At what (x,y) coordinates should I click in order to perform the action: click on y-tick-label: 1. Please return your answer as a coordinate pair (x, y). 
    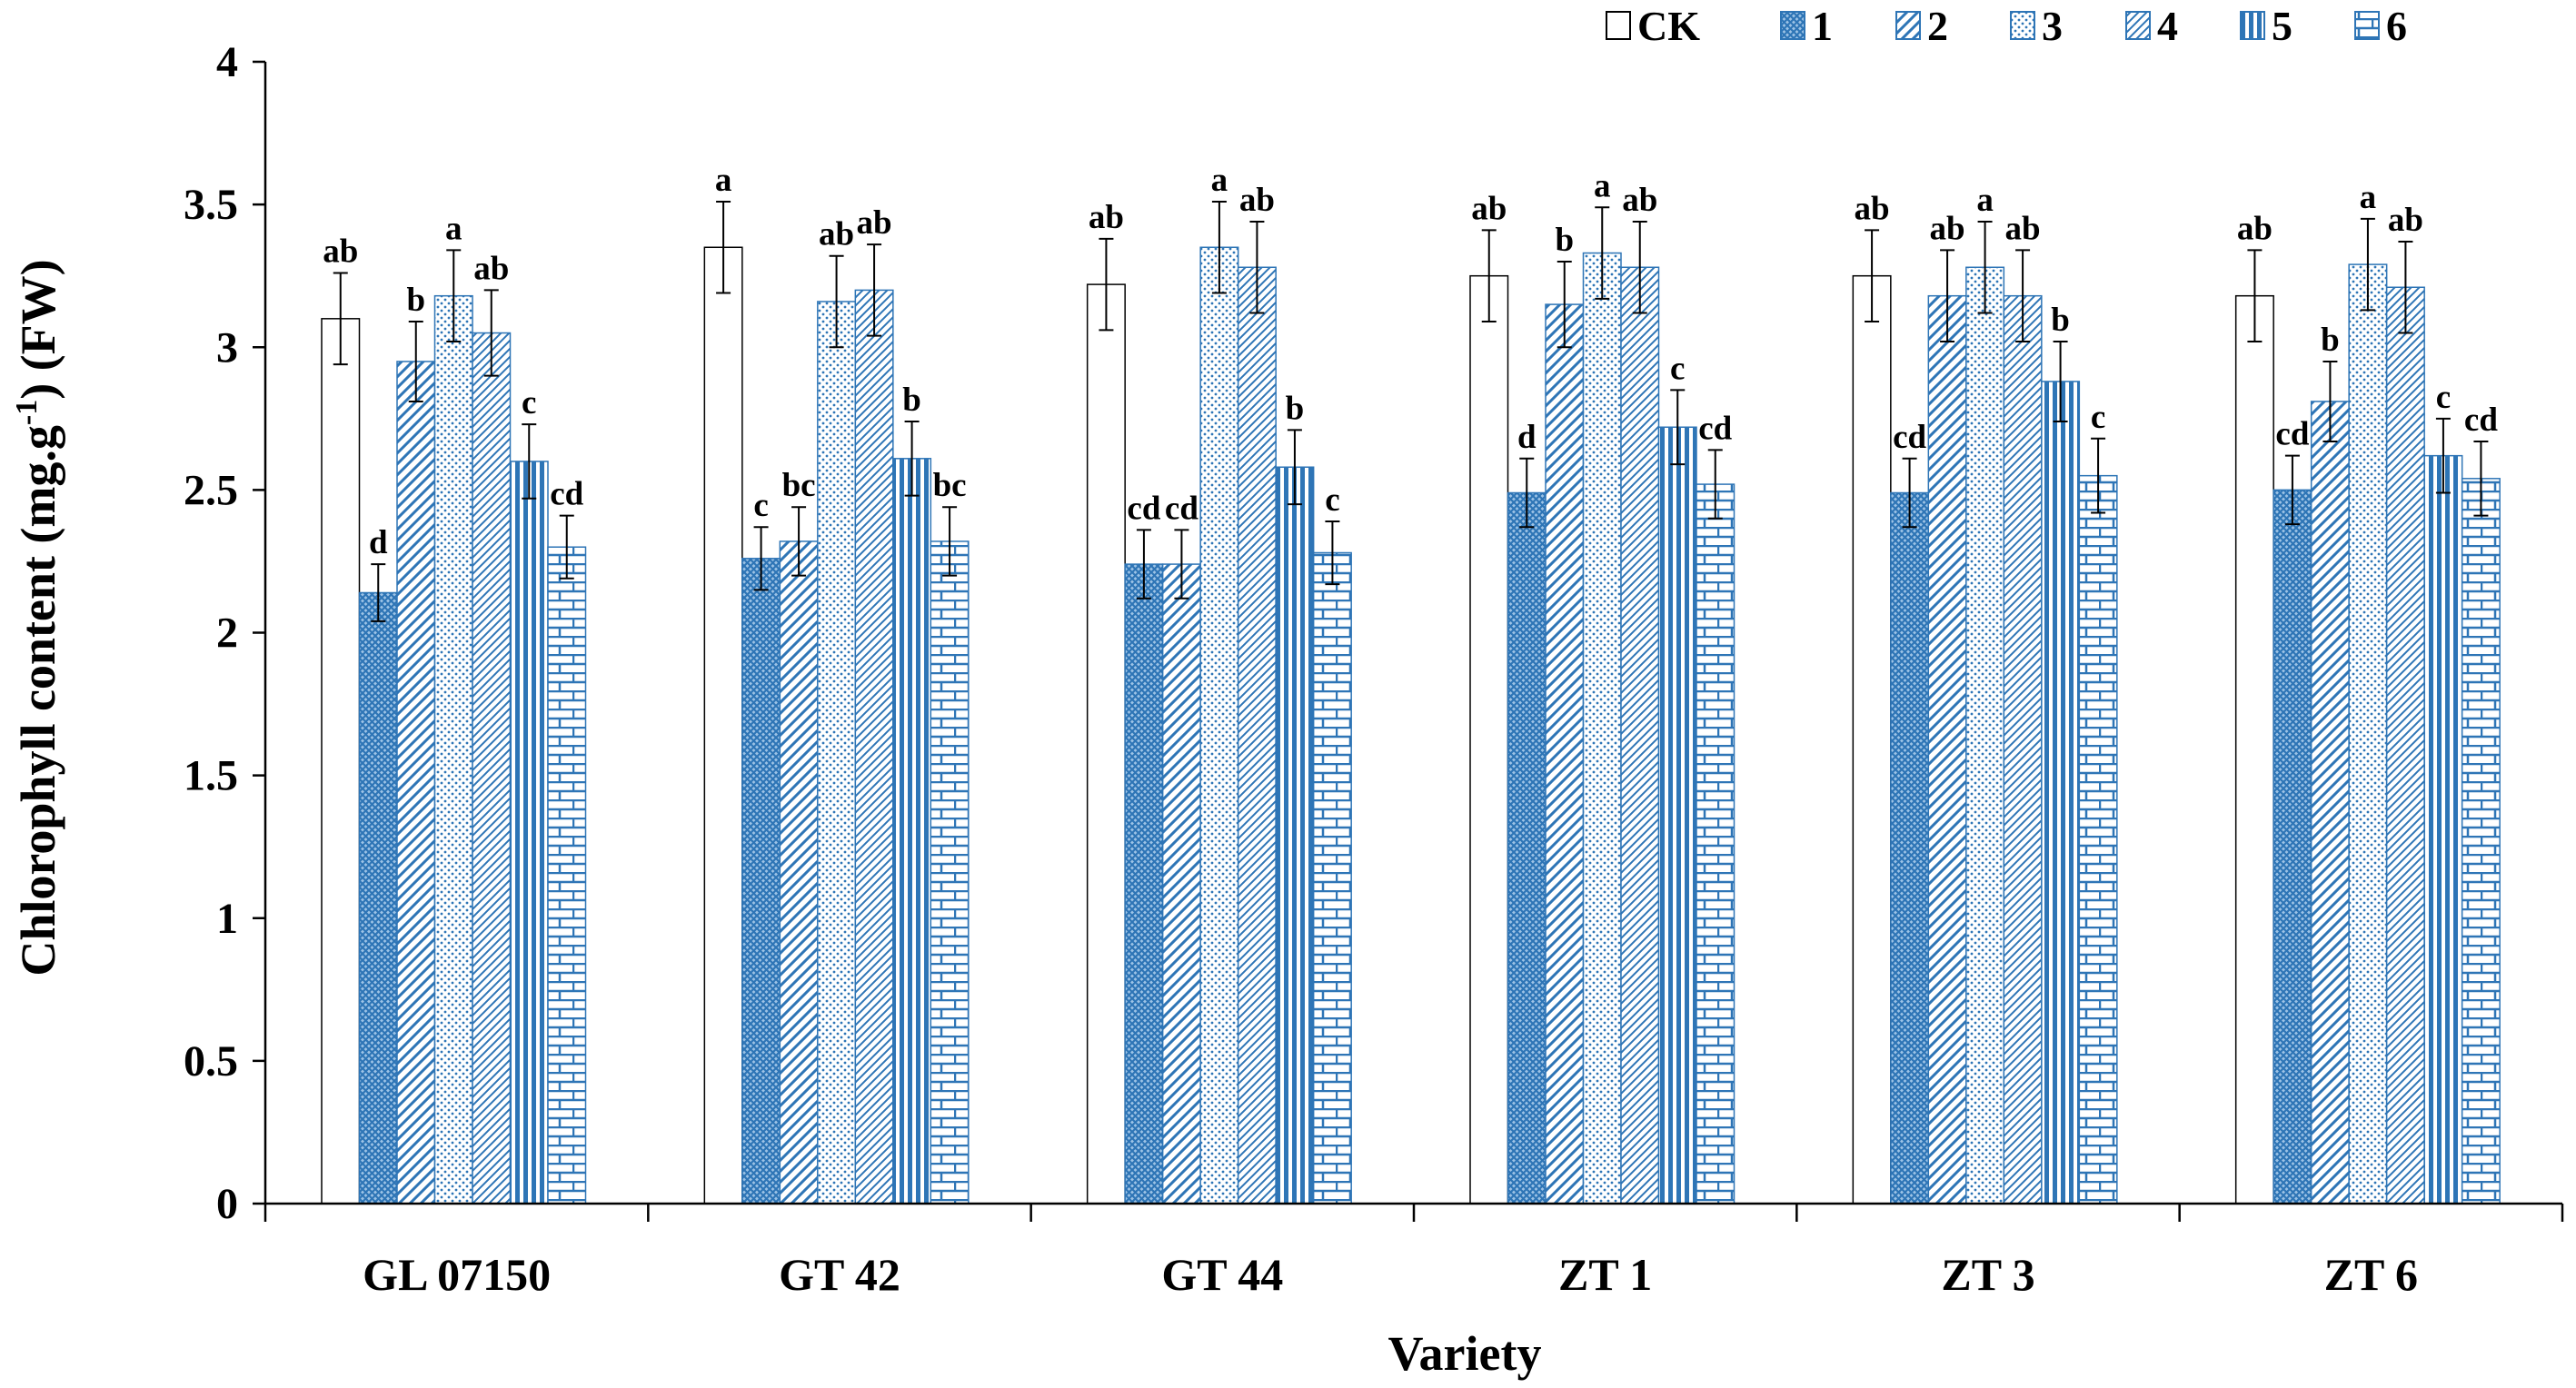
    Looking at the image, I should click on (227, 919).